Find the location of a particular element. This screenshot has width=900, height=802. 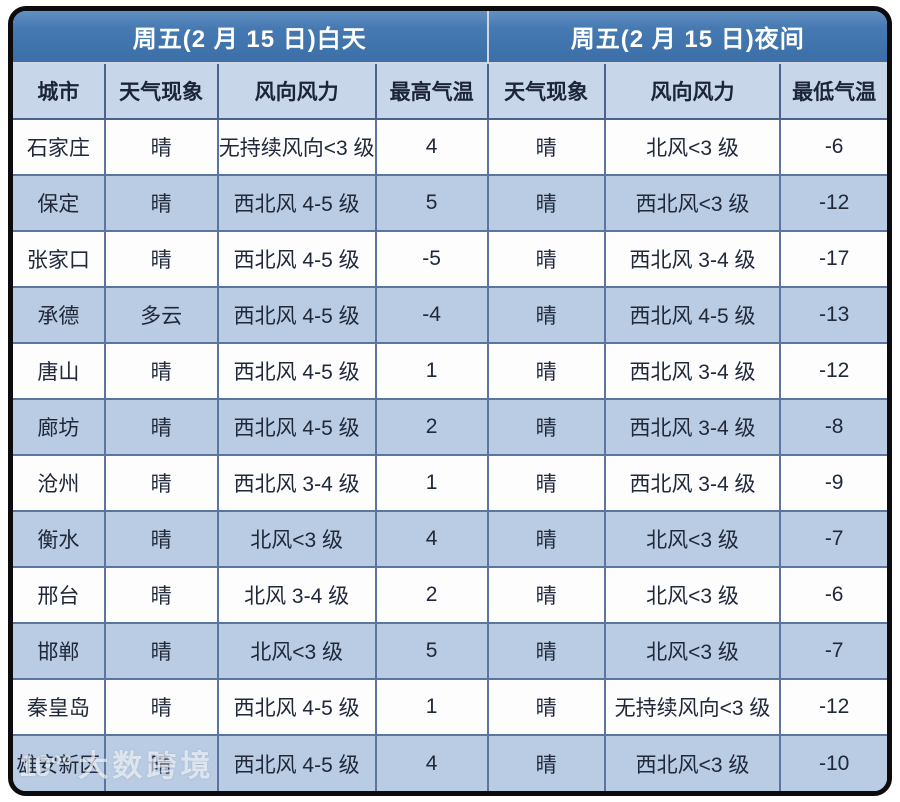

cell-night-low: -10 is located at coordinates (833, 762).